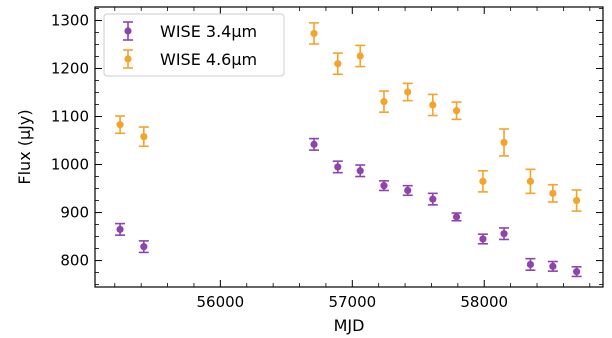  I want to click on y-tick-label: 1300, so click(70, 20).